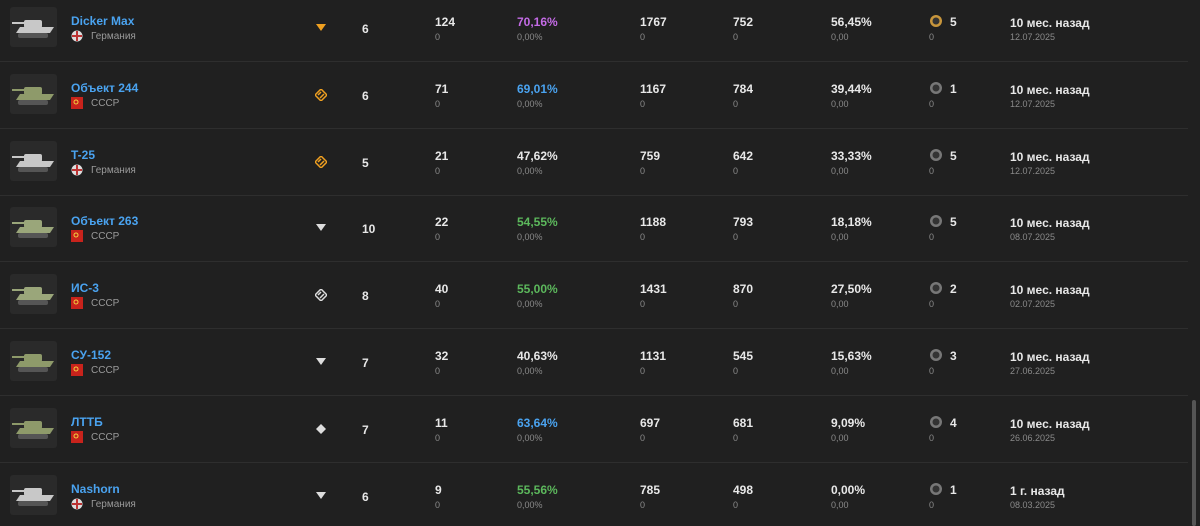 This screenshot has height=526, width=1200. Describe the element at coordinates (537, 88) in the screenshot. I see `winrate: 69,01%` at that location.